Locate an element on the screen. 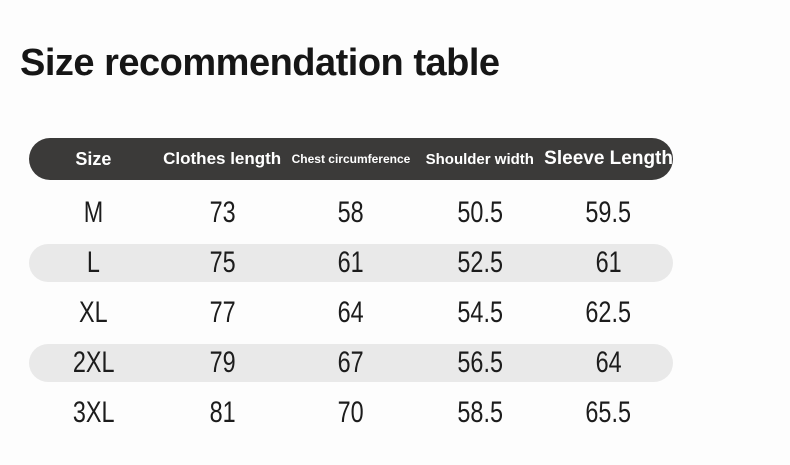 This screenshot has width=790, height=465. cell-chest-circumference: 58 is located at coordinates (351, 213).